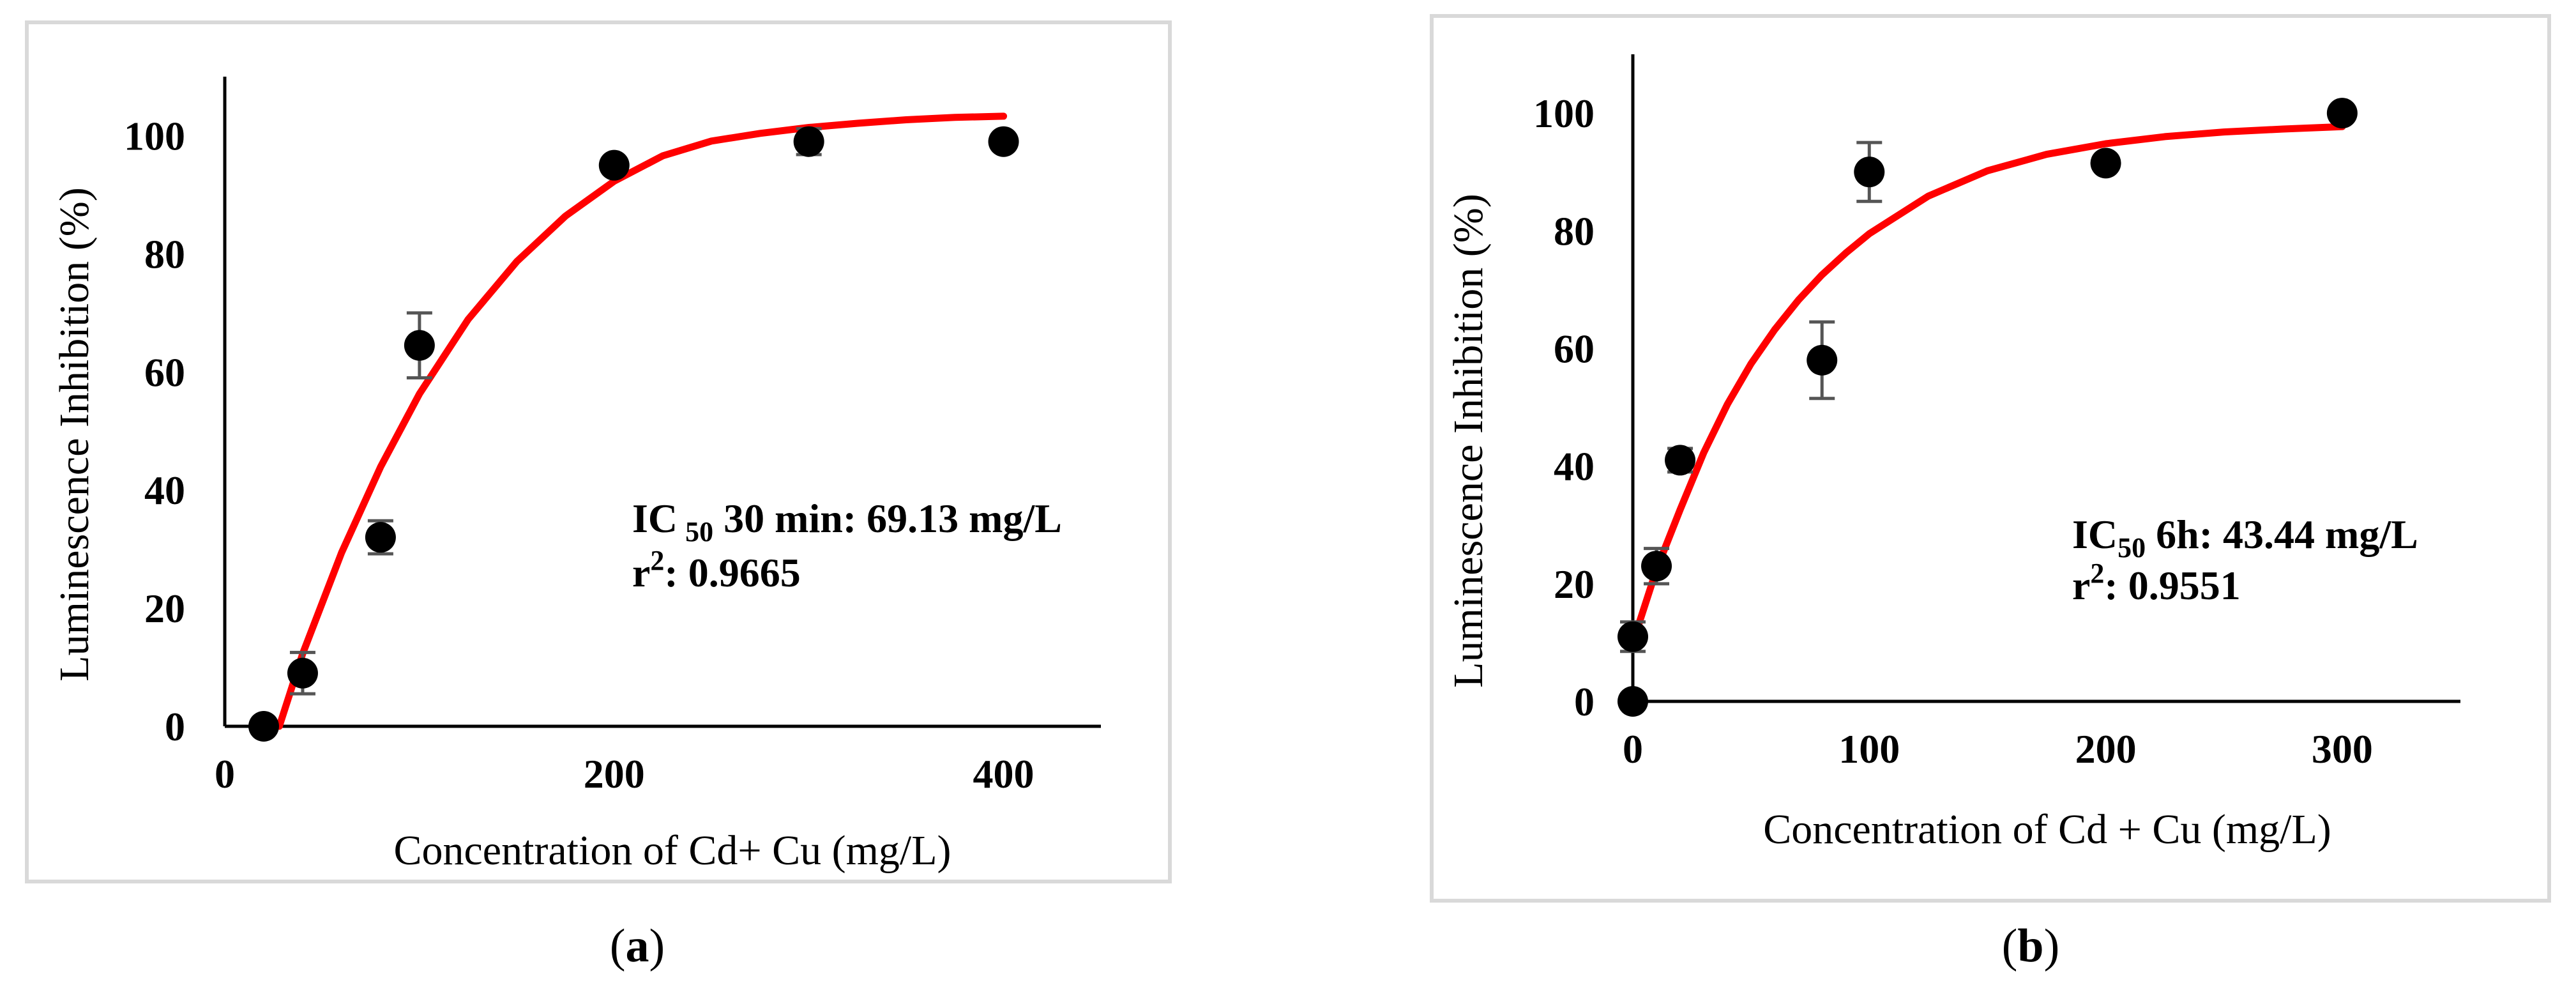 The image size is (2576, 985). What do you see at coordinates (2047, 829) in the screenshot?
I see `panel-b-x-axis-title: Concentration of Cd + Cu (mg/L)` at bounding box center [2047, 829].